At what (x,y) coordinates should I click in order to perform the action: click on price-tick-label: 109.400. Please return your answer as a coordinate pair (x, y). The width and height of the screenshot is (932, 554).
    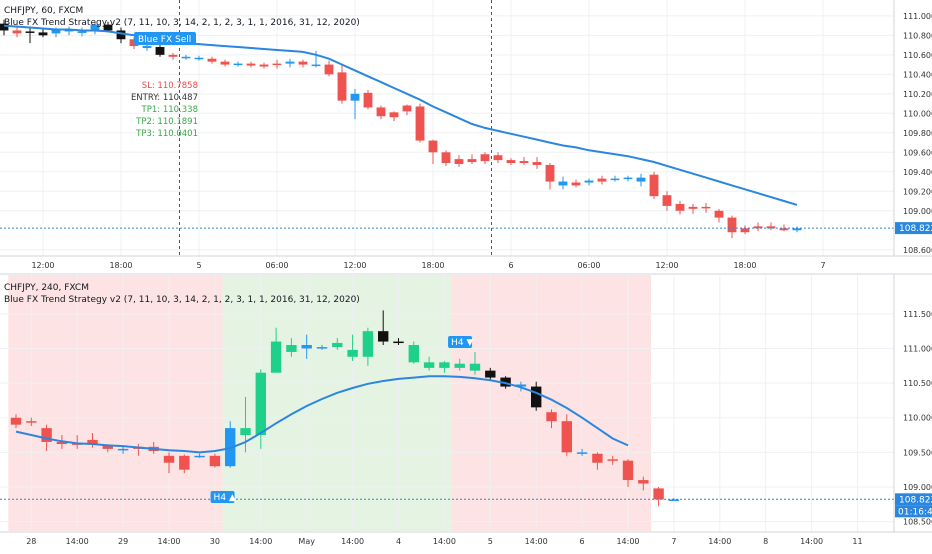
    Looking at the image, I should click on (917, 172).